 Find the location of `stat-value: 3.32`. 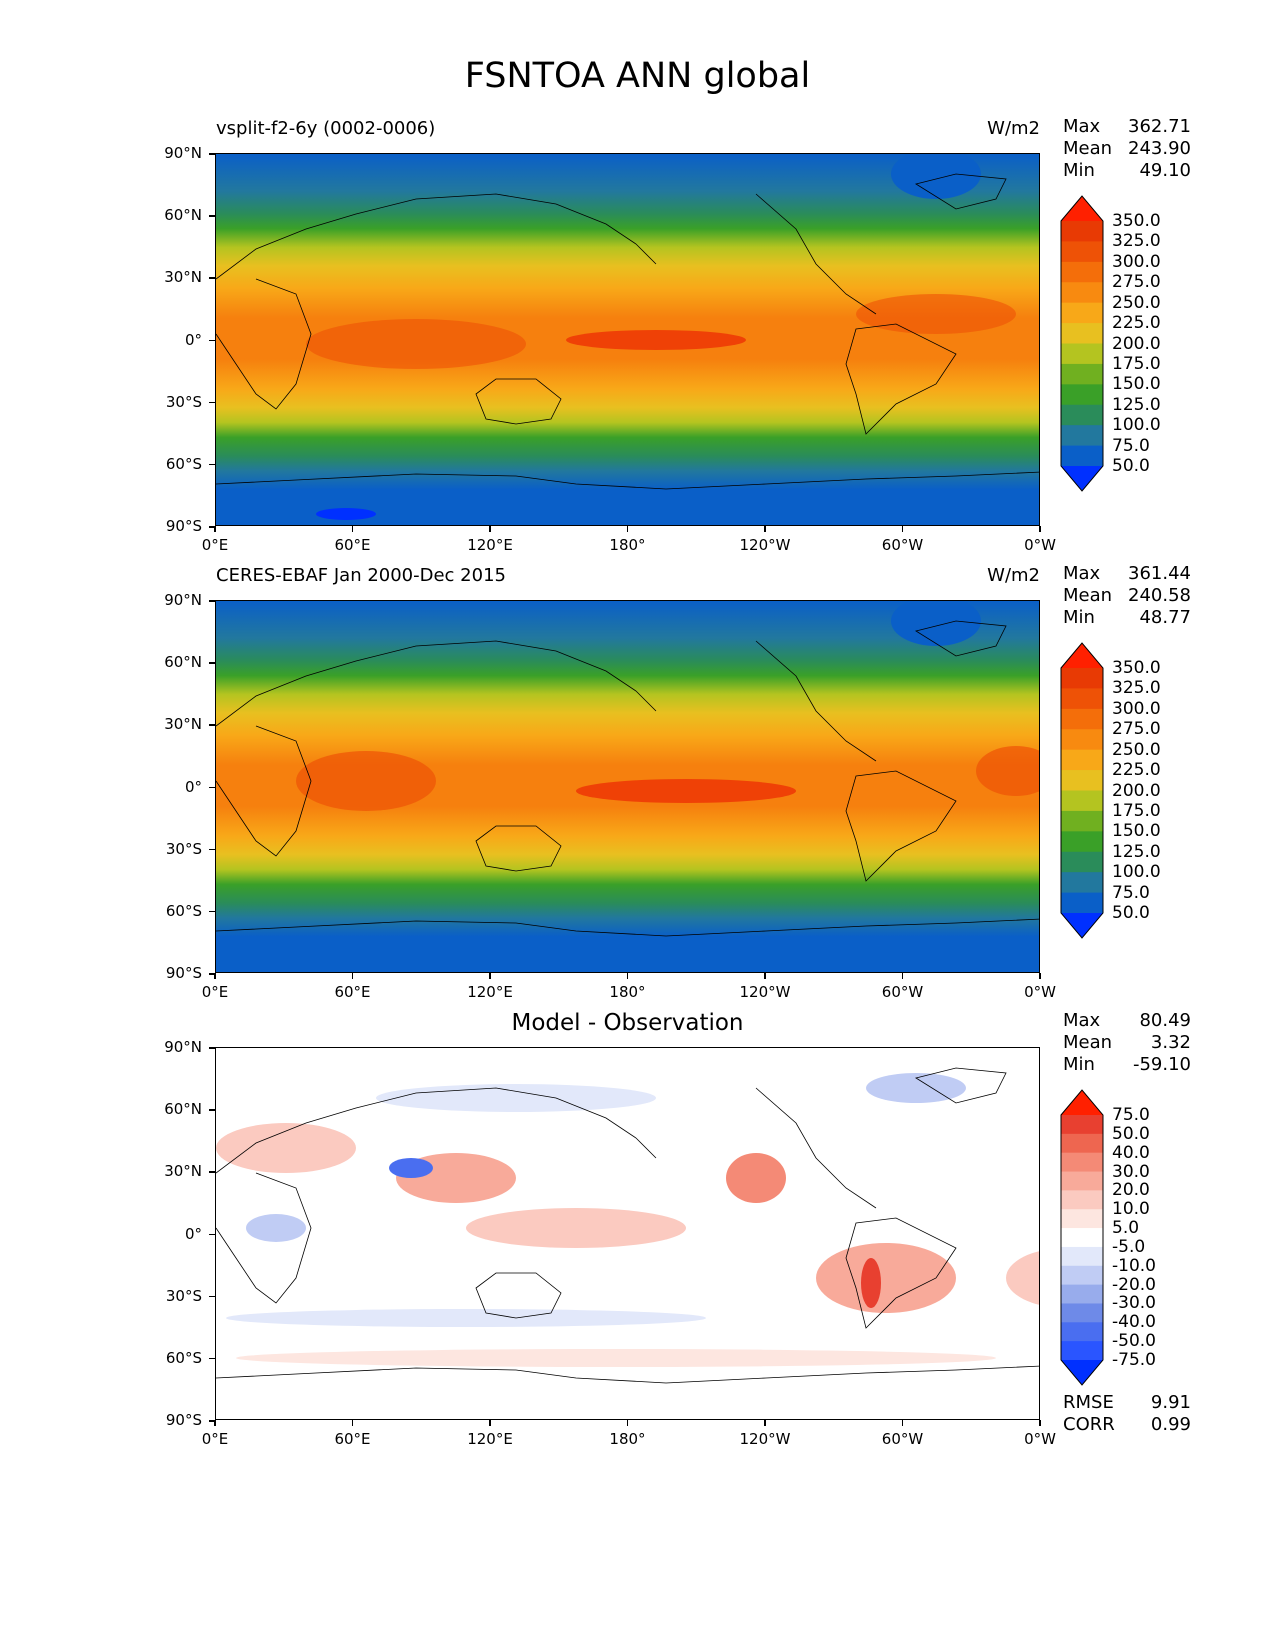

stat-value: 3.32 is located at coordinates (1170, 1042).